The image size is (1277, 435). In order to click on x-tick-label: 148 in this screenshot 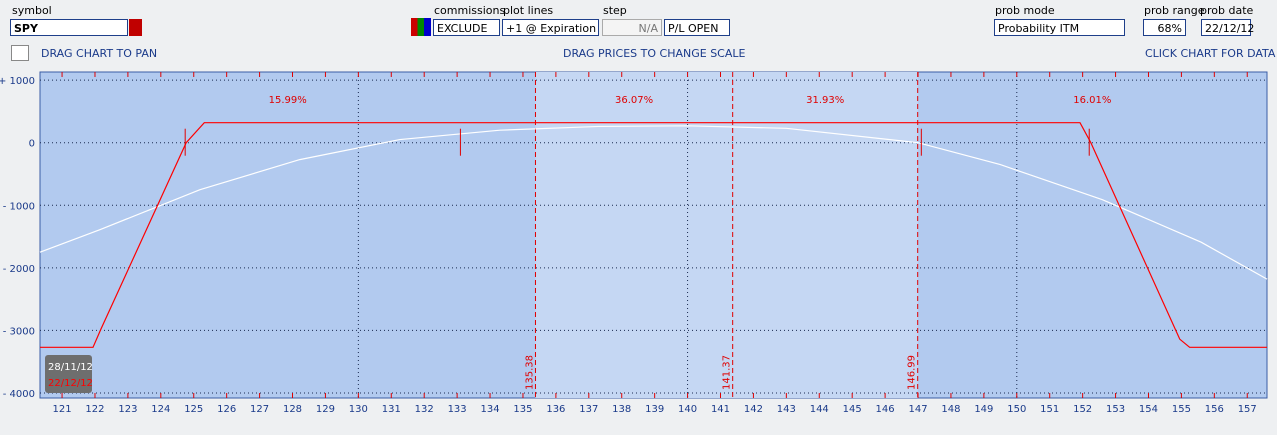, I will do `click(950, 409)`.